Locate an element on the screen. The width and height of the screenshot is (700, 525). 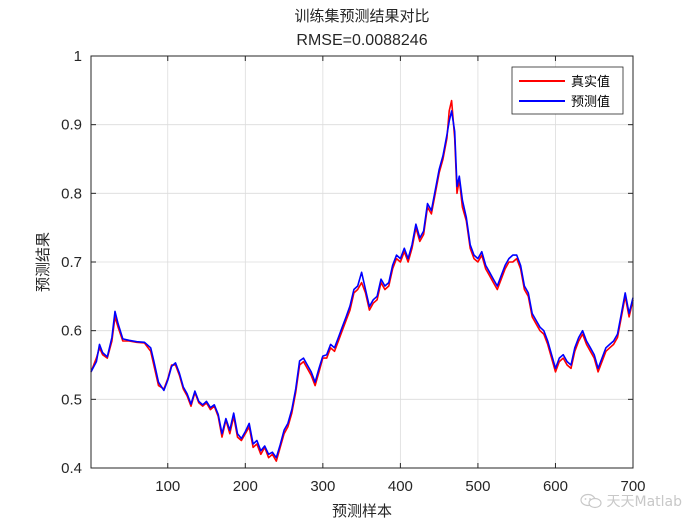
chart-subtitle: RMSE=0.0088246 is located at coordinates (361, 40).